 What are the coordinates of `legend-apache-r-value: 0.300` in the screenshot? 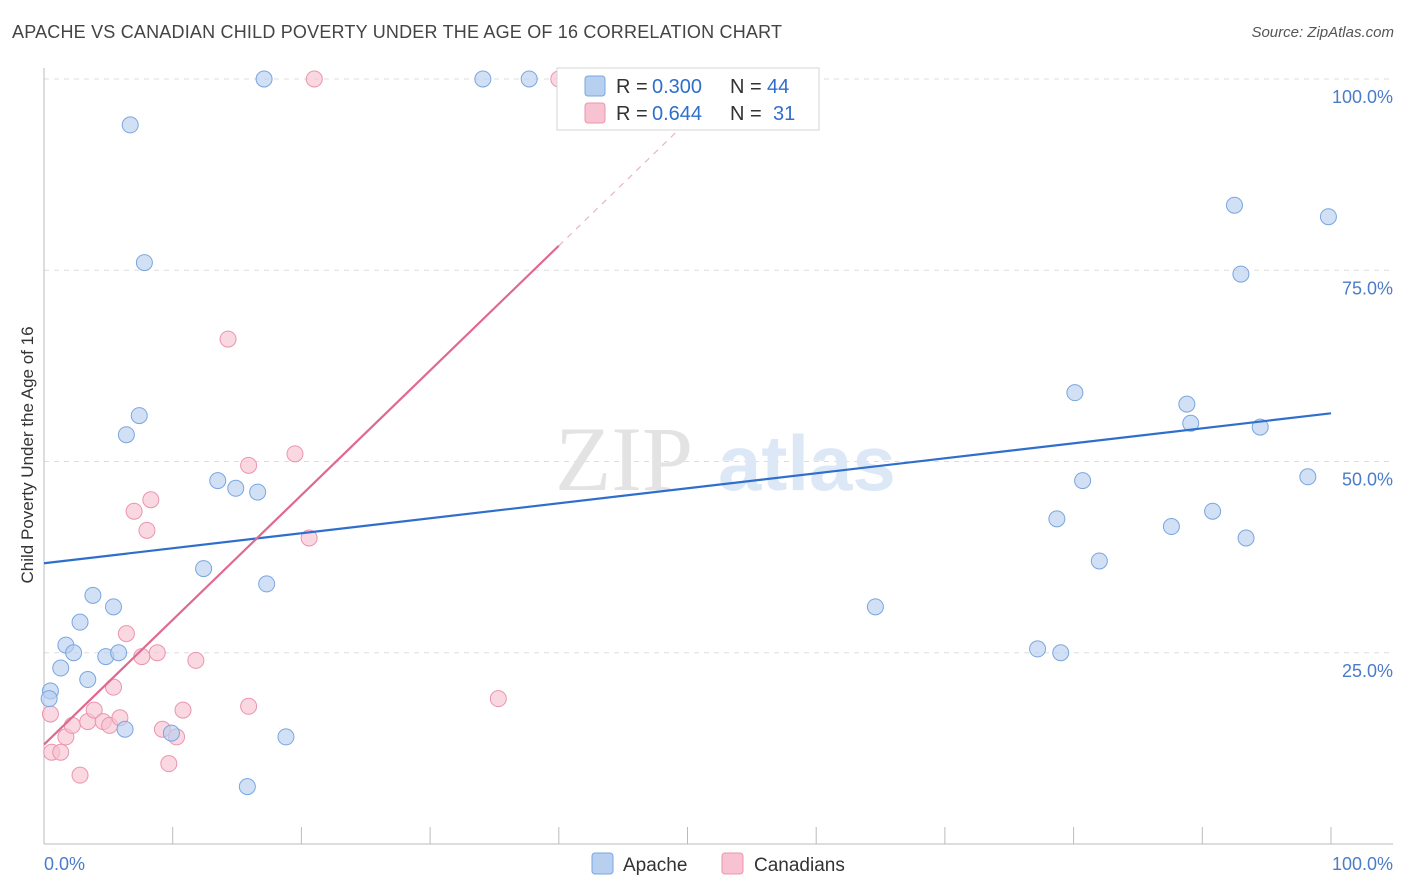 It's located at (677, 87).